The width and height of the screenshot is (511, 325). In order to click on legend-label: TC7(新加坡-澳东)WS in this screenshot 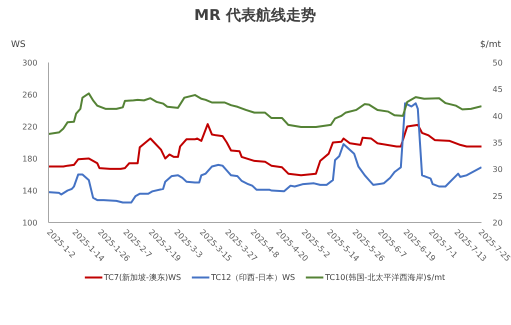, I will do `click(143, 277)`.